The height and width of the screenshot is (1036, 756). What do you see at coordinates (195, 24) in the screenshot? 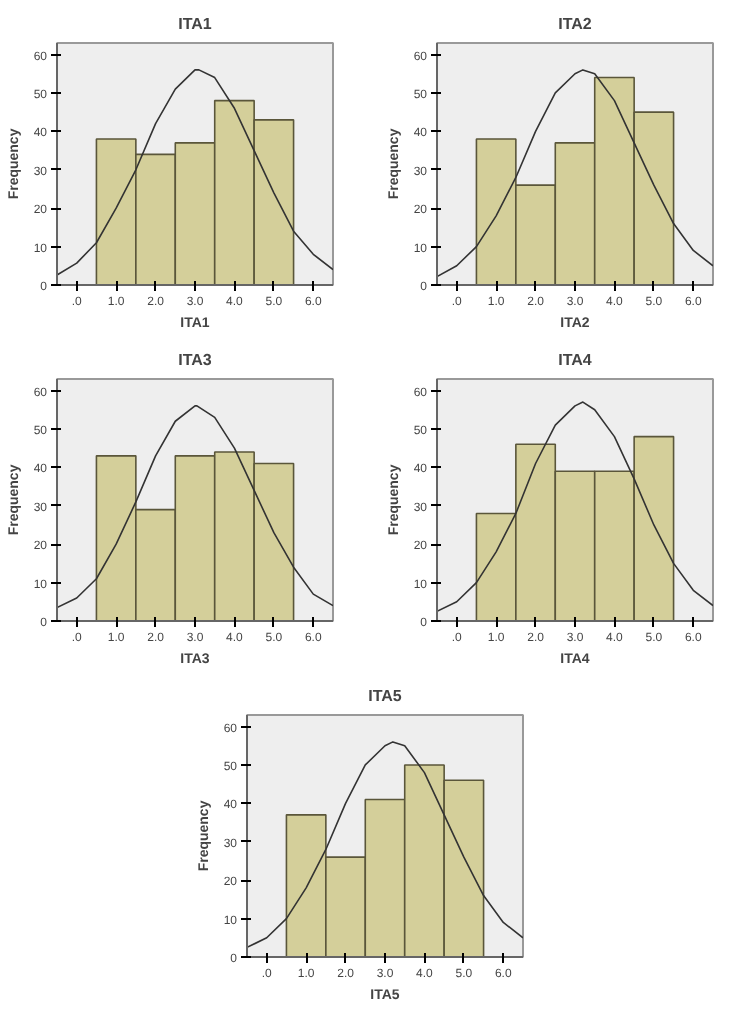
I see `chart-title: ITA1` at bounding box center [195, 24].